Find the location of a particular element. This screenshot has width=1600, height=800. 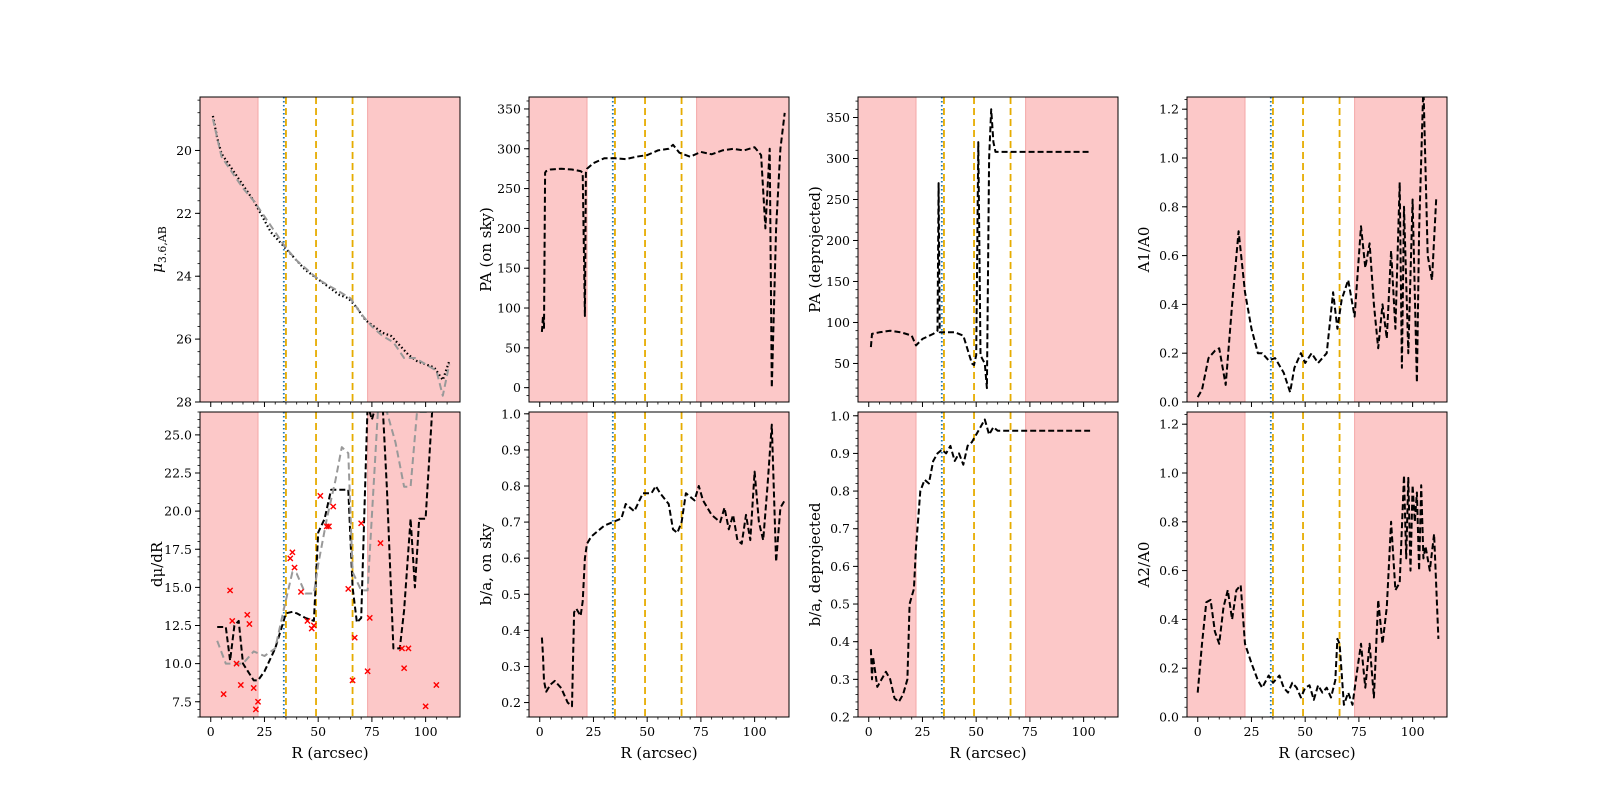

panel-4: 0.0 0.2 0.4 0.6 0.8 1.0 1.2 A1/A0 is located at coordinates (1291, 253).